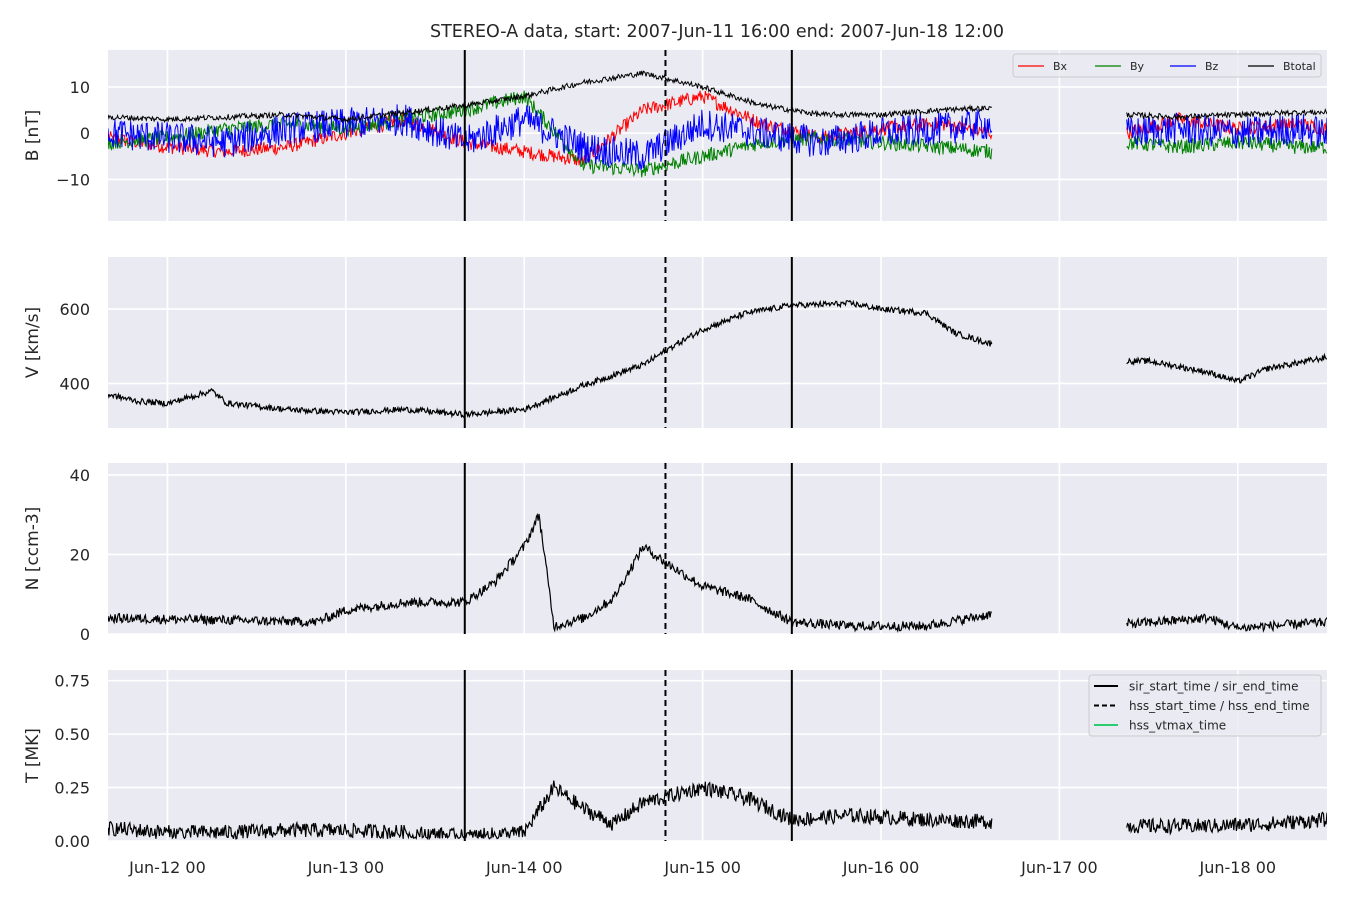 Image resolution: width=1350 pixels, height=900 pixels. What do you see at coordinates (80, 87) in the screenshot?
I see `y-tick-label: 10` at bounding box center [80, 87].